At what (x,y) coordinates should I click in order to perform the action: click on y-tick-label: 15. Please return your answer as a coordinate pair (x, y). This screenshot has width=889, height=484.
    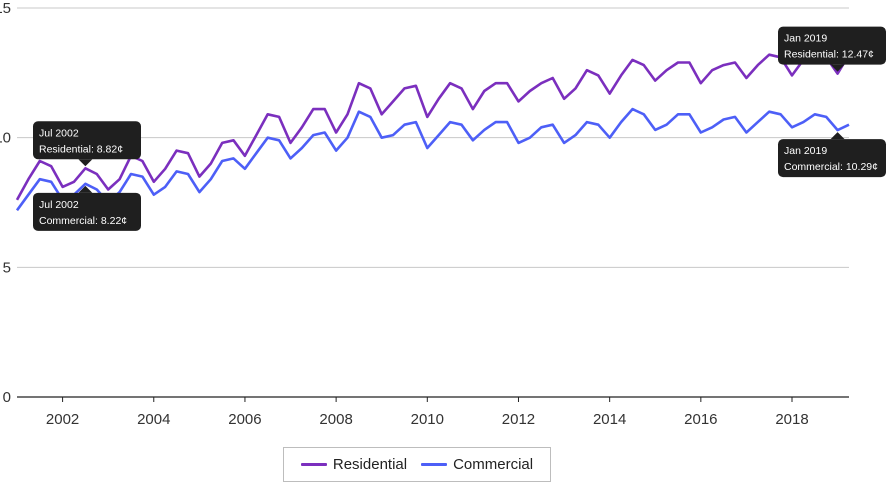
    Looking at the image, I should click on (5, 8).